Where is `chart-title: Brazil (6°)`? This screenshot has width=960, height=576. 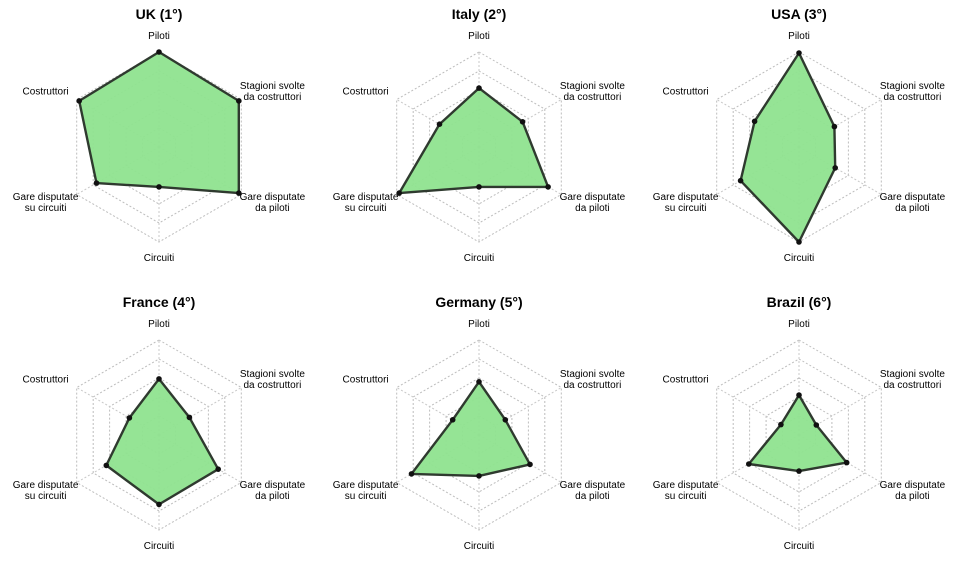 chart-title: Brazil (6°) is located at coordinates (799, 302).